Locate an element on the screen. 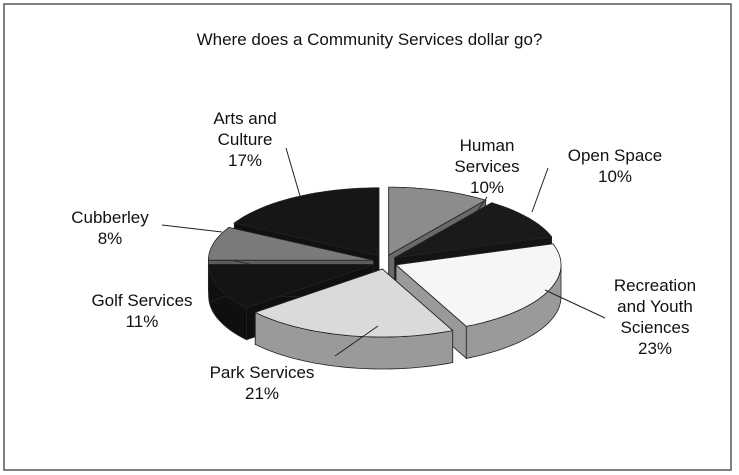 This screenshot has height=475, width=739. slice-percent: 23% is located at coordinates (655, 348).